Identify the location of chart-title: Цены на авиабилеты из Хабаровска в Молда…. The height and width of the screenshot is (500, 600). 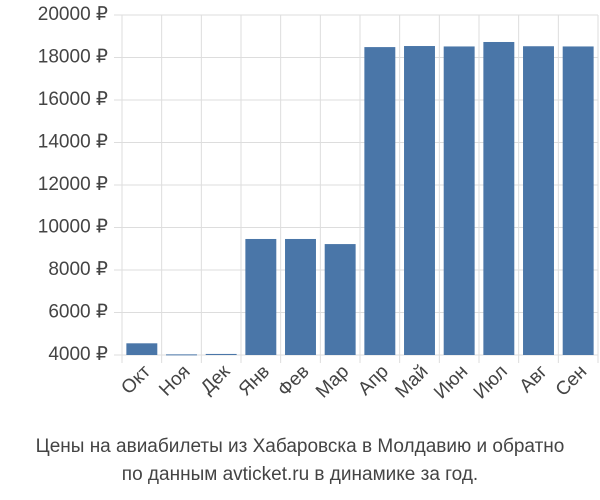
(300, 446).